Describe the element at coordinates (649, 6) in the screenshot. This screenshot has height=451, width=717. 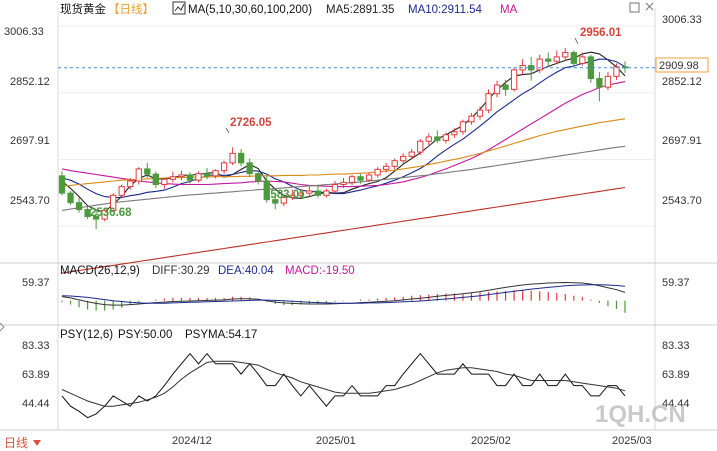
I see `close-icon` at that location.